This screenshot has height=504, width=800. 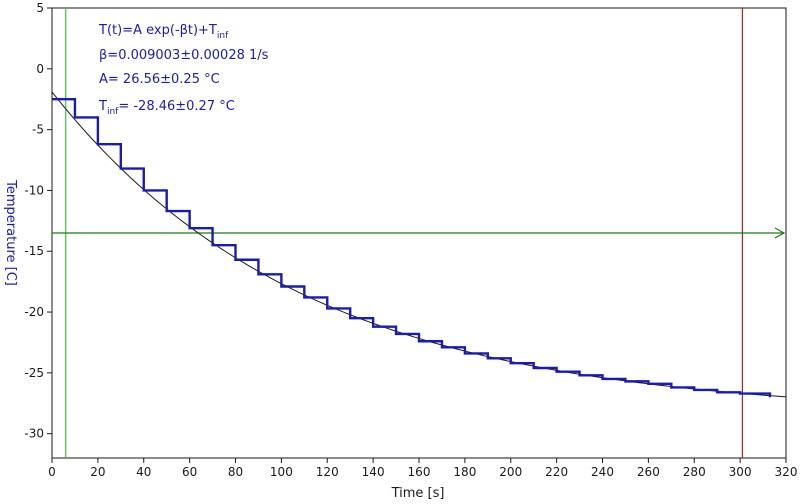 I want to click on fit-tinf-text: Tinf= -28.46±0.27 °C, so click(x=166, y=108).